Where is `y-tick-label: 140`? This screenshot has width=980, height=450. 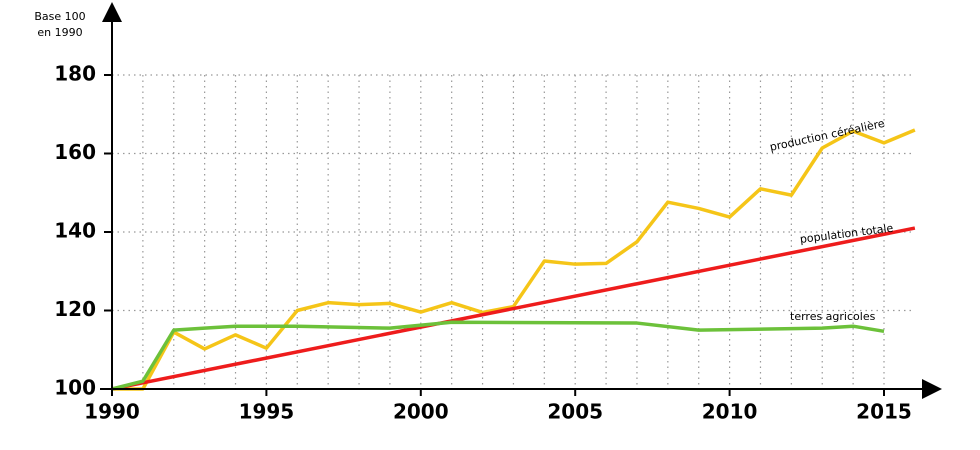 y-tick-label: 140 is located at coordinates (75, 231).